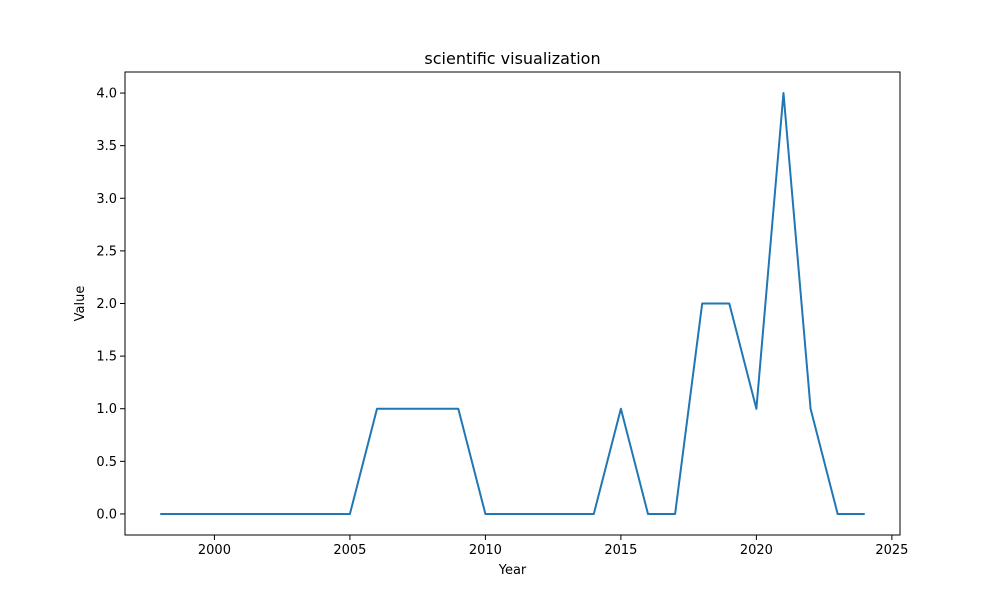 The image size is (1000, 600). What do you see at coordinates (106, 94) in the screenshot?
I see `y-tick-label: 4.0` at bounding box center [106, 94].